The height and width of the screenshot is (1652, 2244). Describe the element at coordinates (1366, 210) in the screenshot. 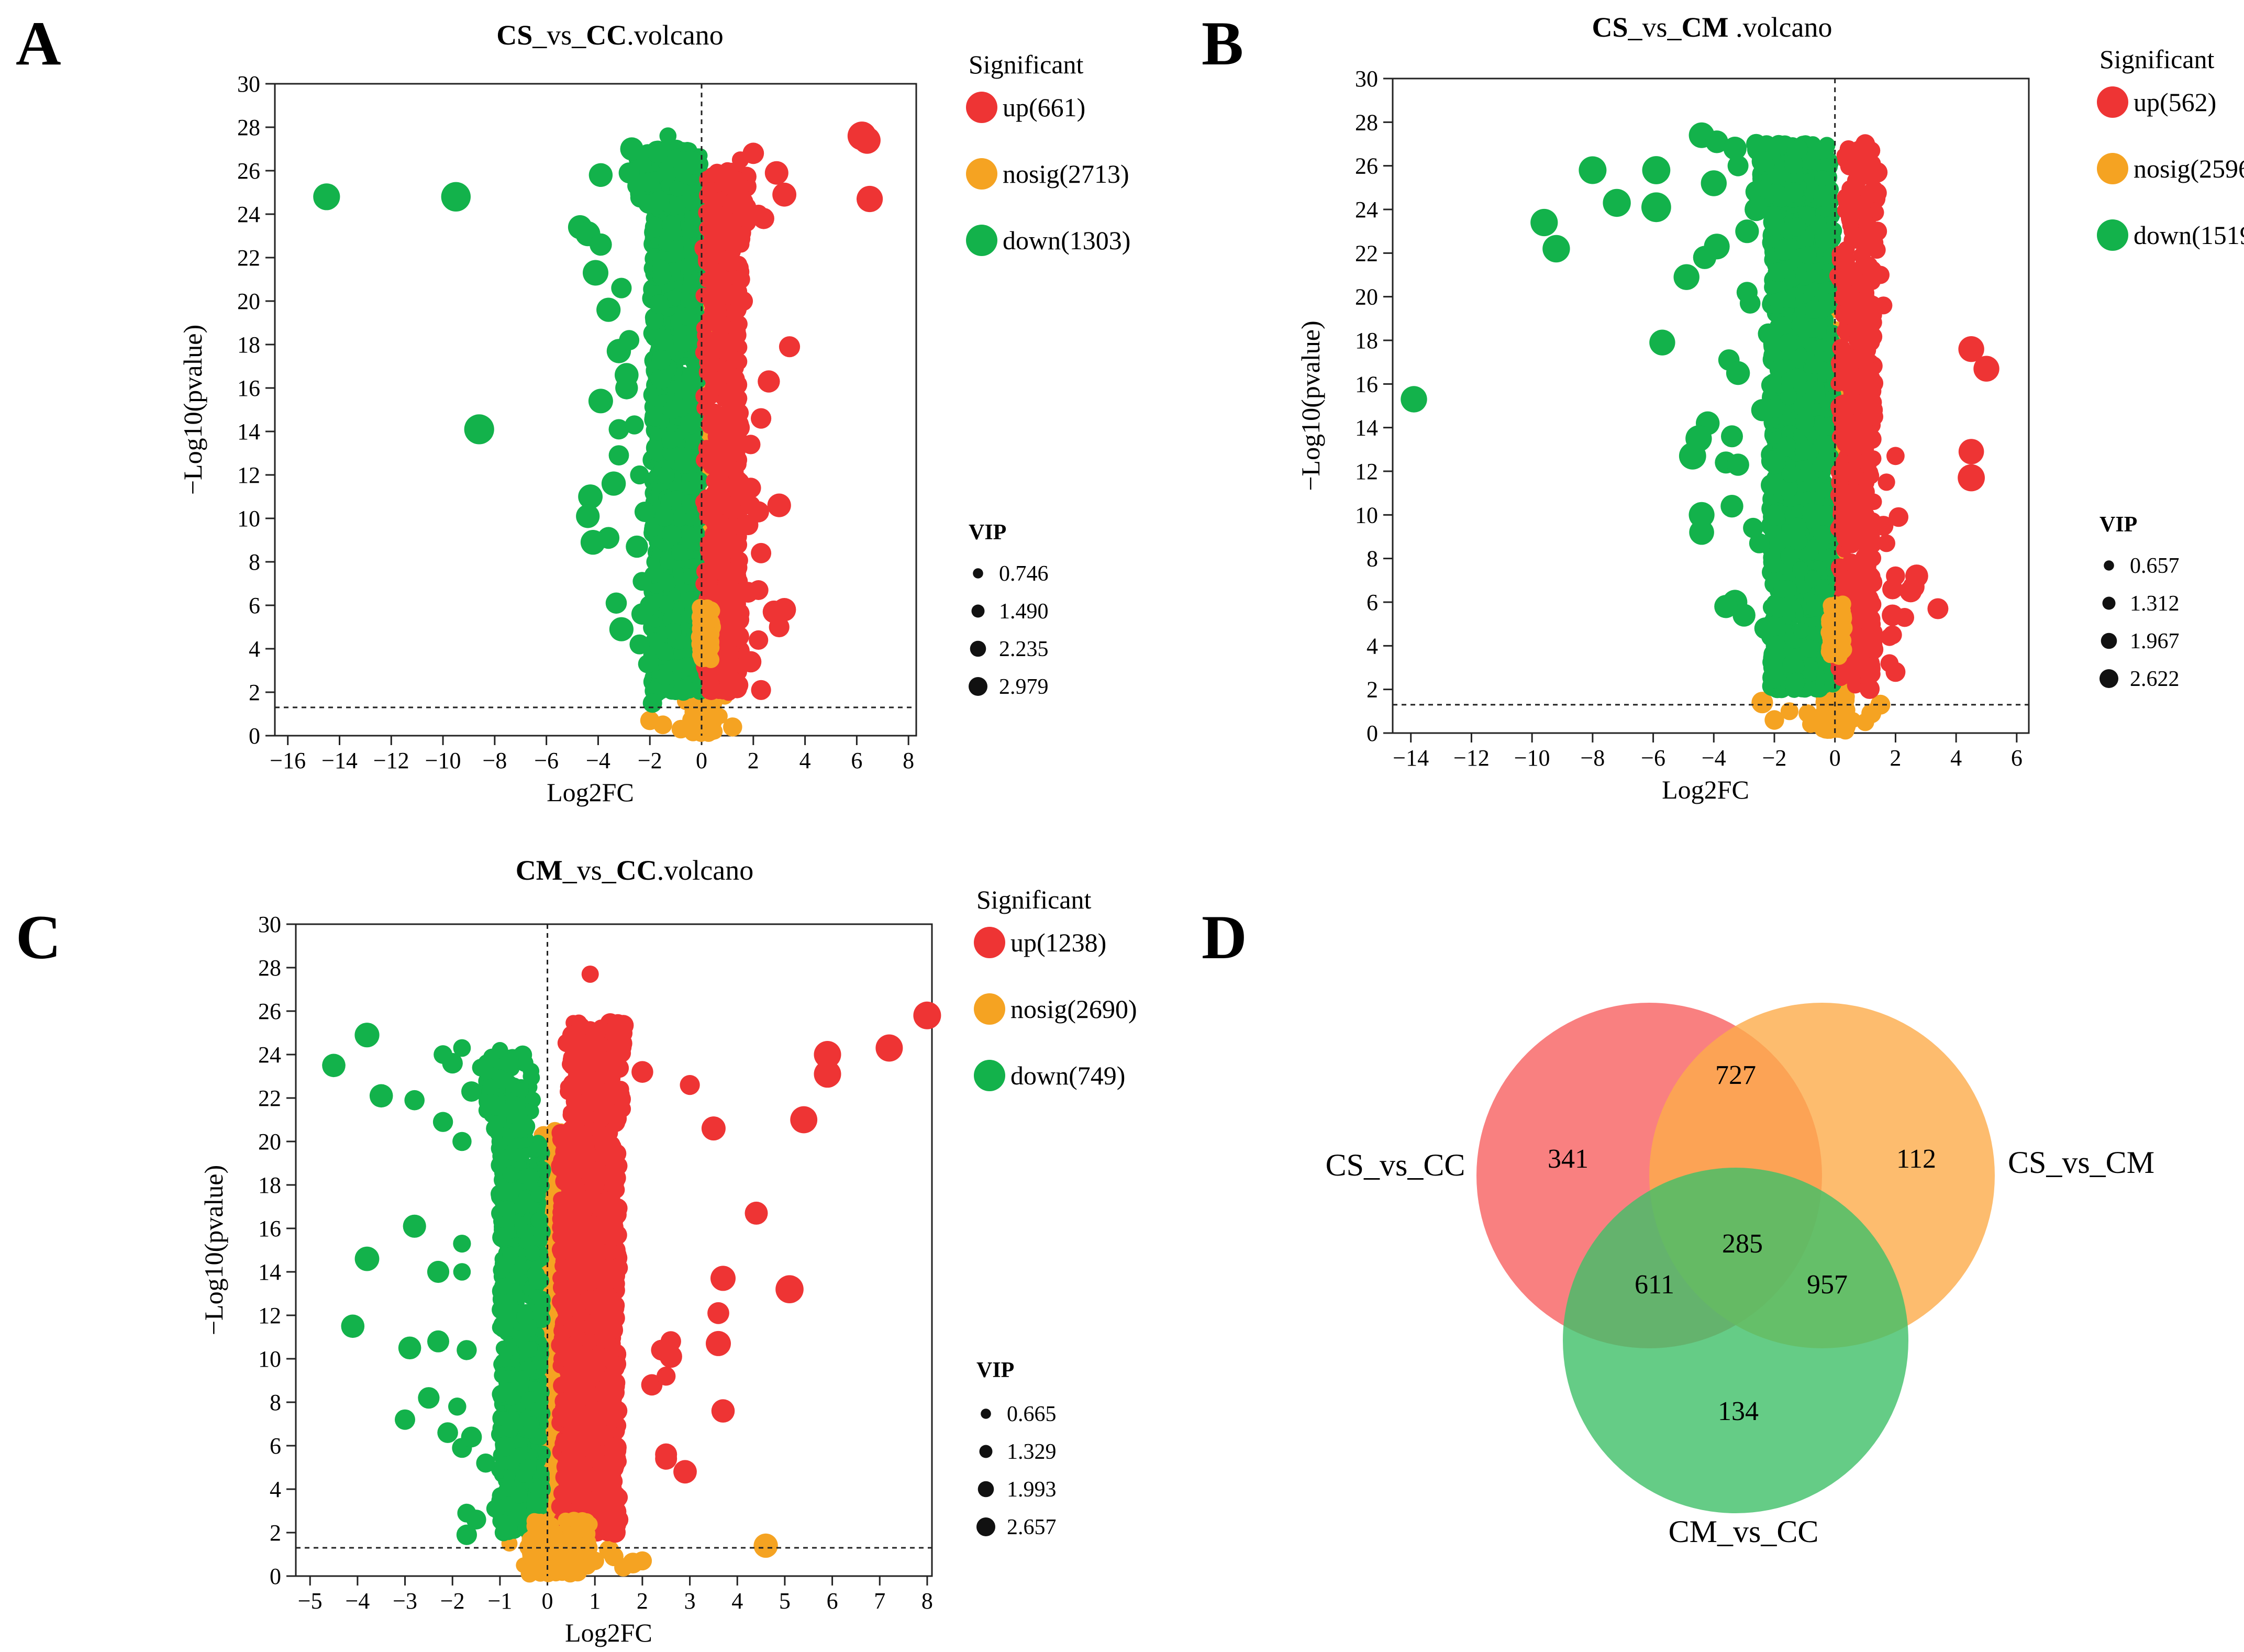

I see `y-tick-label: 24` at that location.